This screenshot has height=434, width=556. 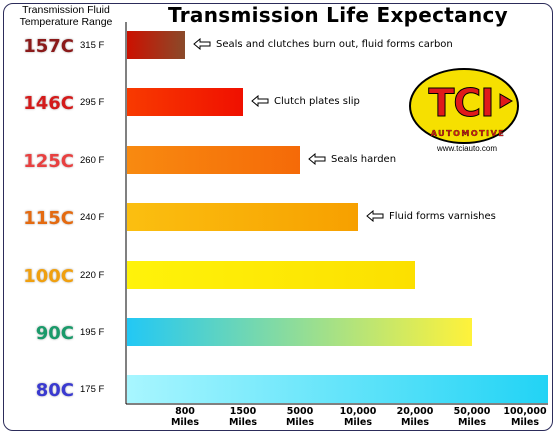 What do you see at coordinates (213, 160) in the screenshot?
I see `bar-125c` at bounding box center [213, 160].